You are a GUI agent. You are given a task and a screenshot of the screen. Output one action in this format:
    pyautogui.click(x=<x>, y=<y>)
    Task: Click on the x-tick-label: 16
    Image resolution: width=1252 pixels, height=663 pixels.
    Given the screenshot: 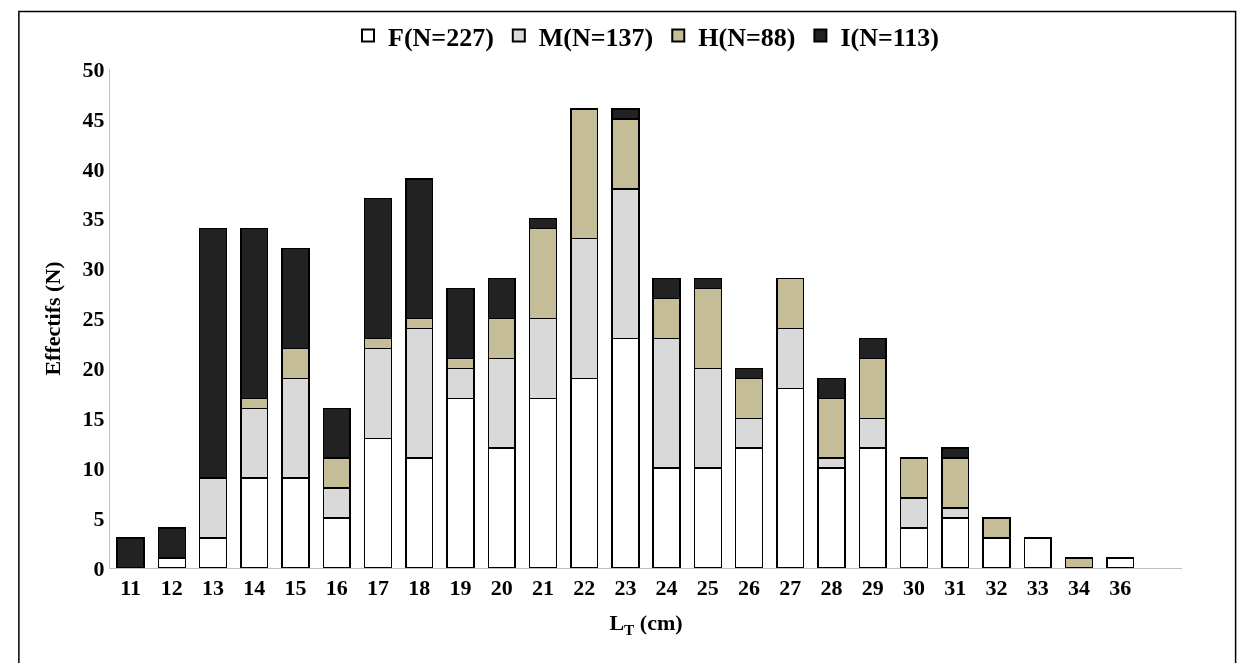 What is the action you would take?
    pyautogui.click(x=336, y=588)
    